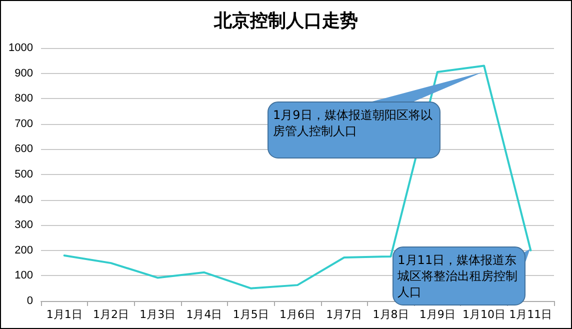  Describe the element at coordinates (285, 21) in the screenshot. I see `chart-title: 北京控制人口走势` at that location.